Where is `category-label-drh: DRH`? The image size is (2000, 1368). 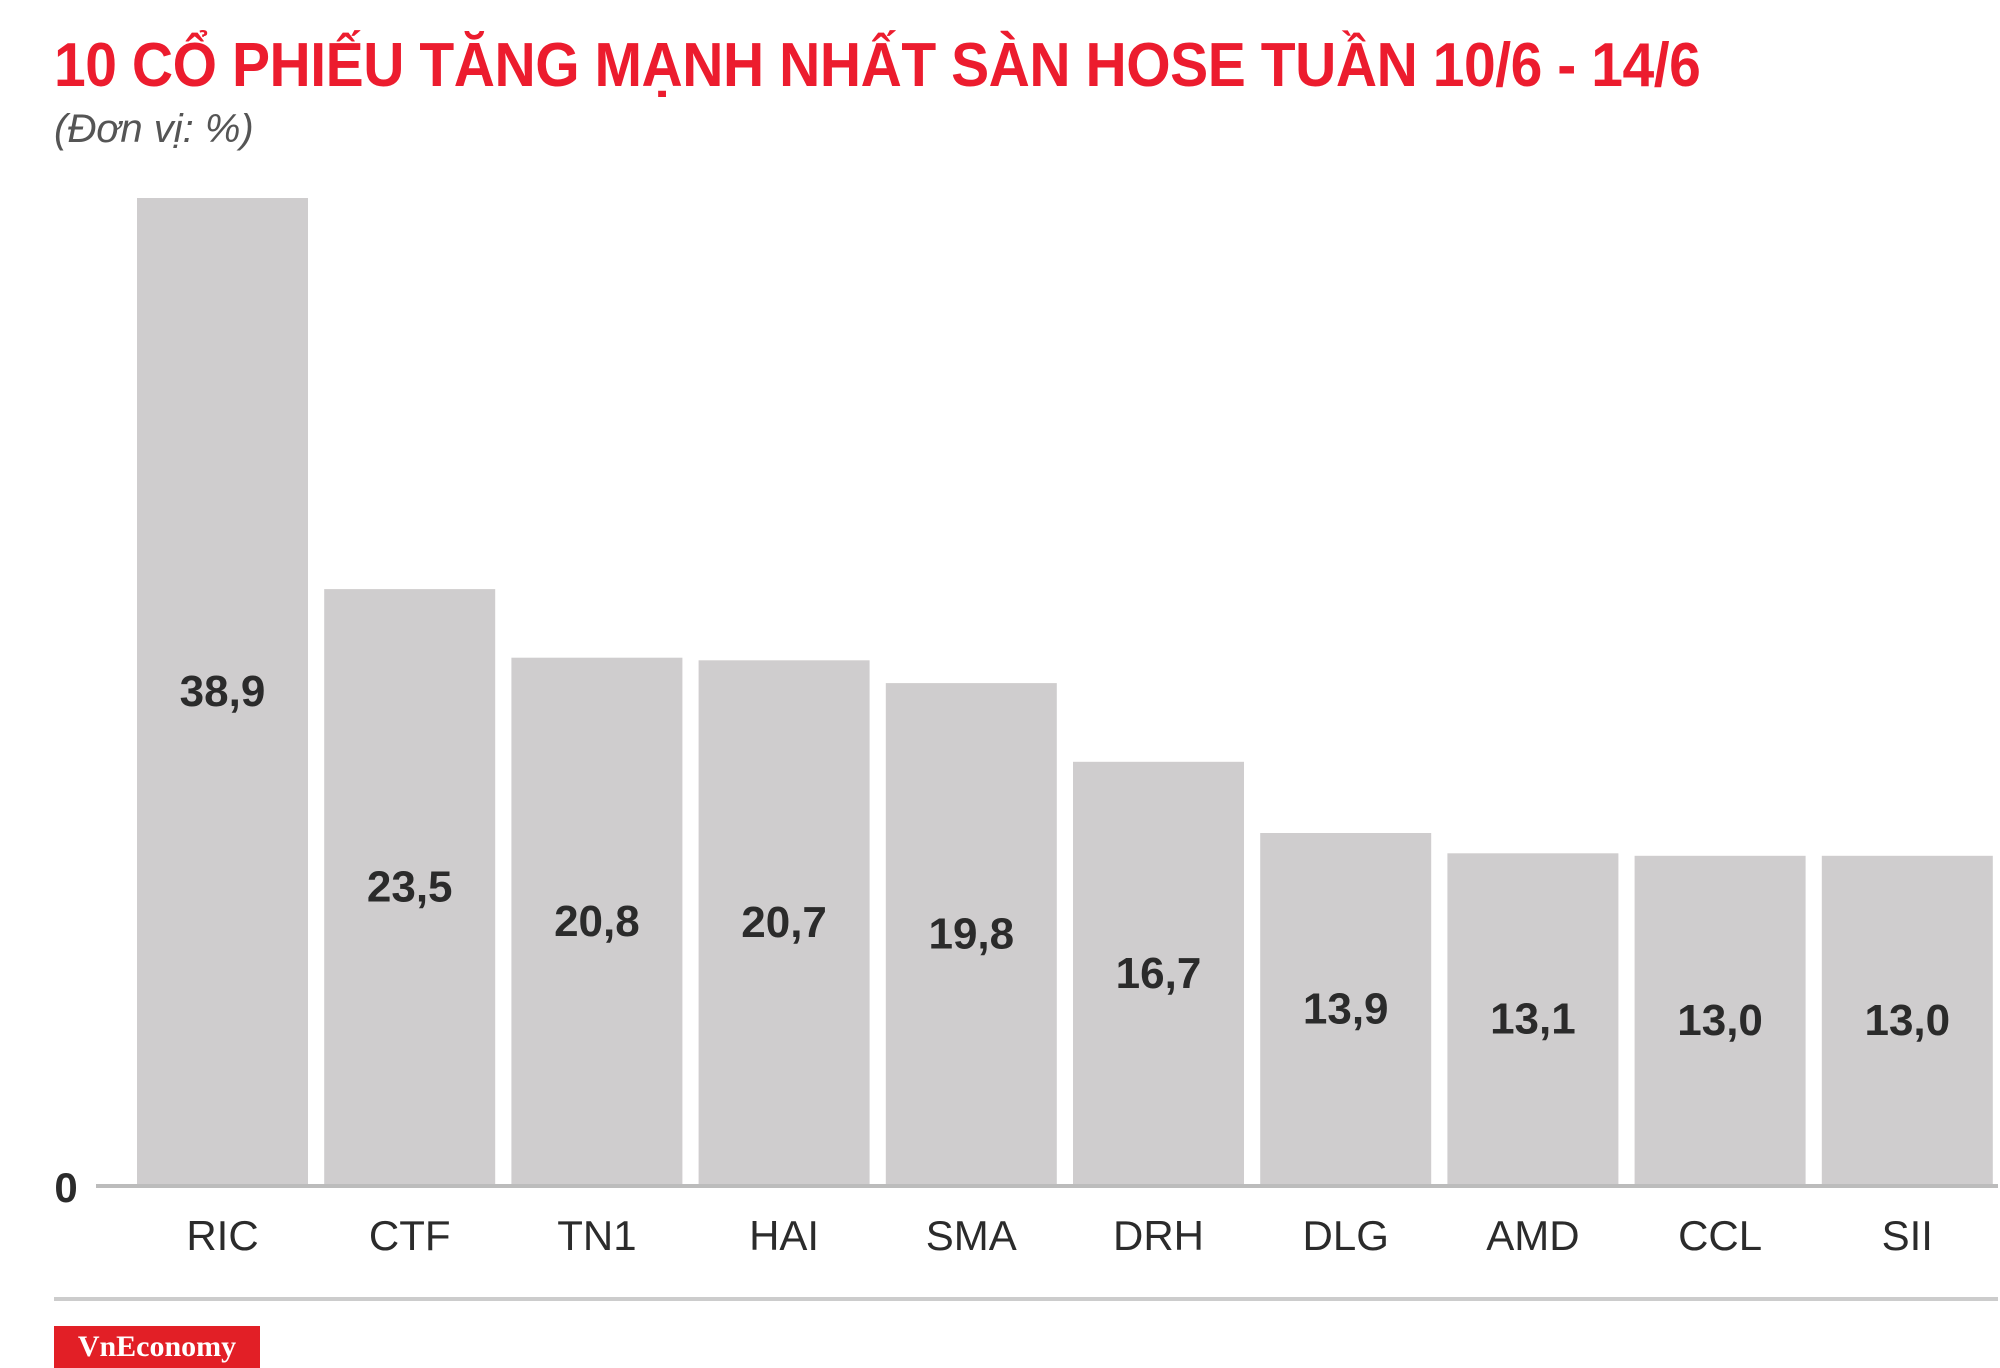 category-label-drh: DRH is located at coordinates (1158, 1235).